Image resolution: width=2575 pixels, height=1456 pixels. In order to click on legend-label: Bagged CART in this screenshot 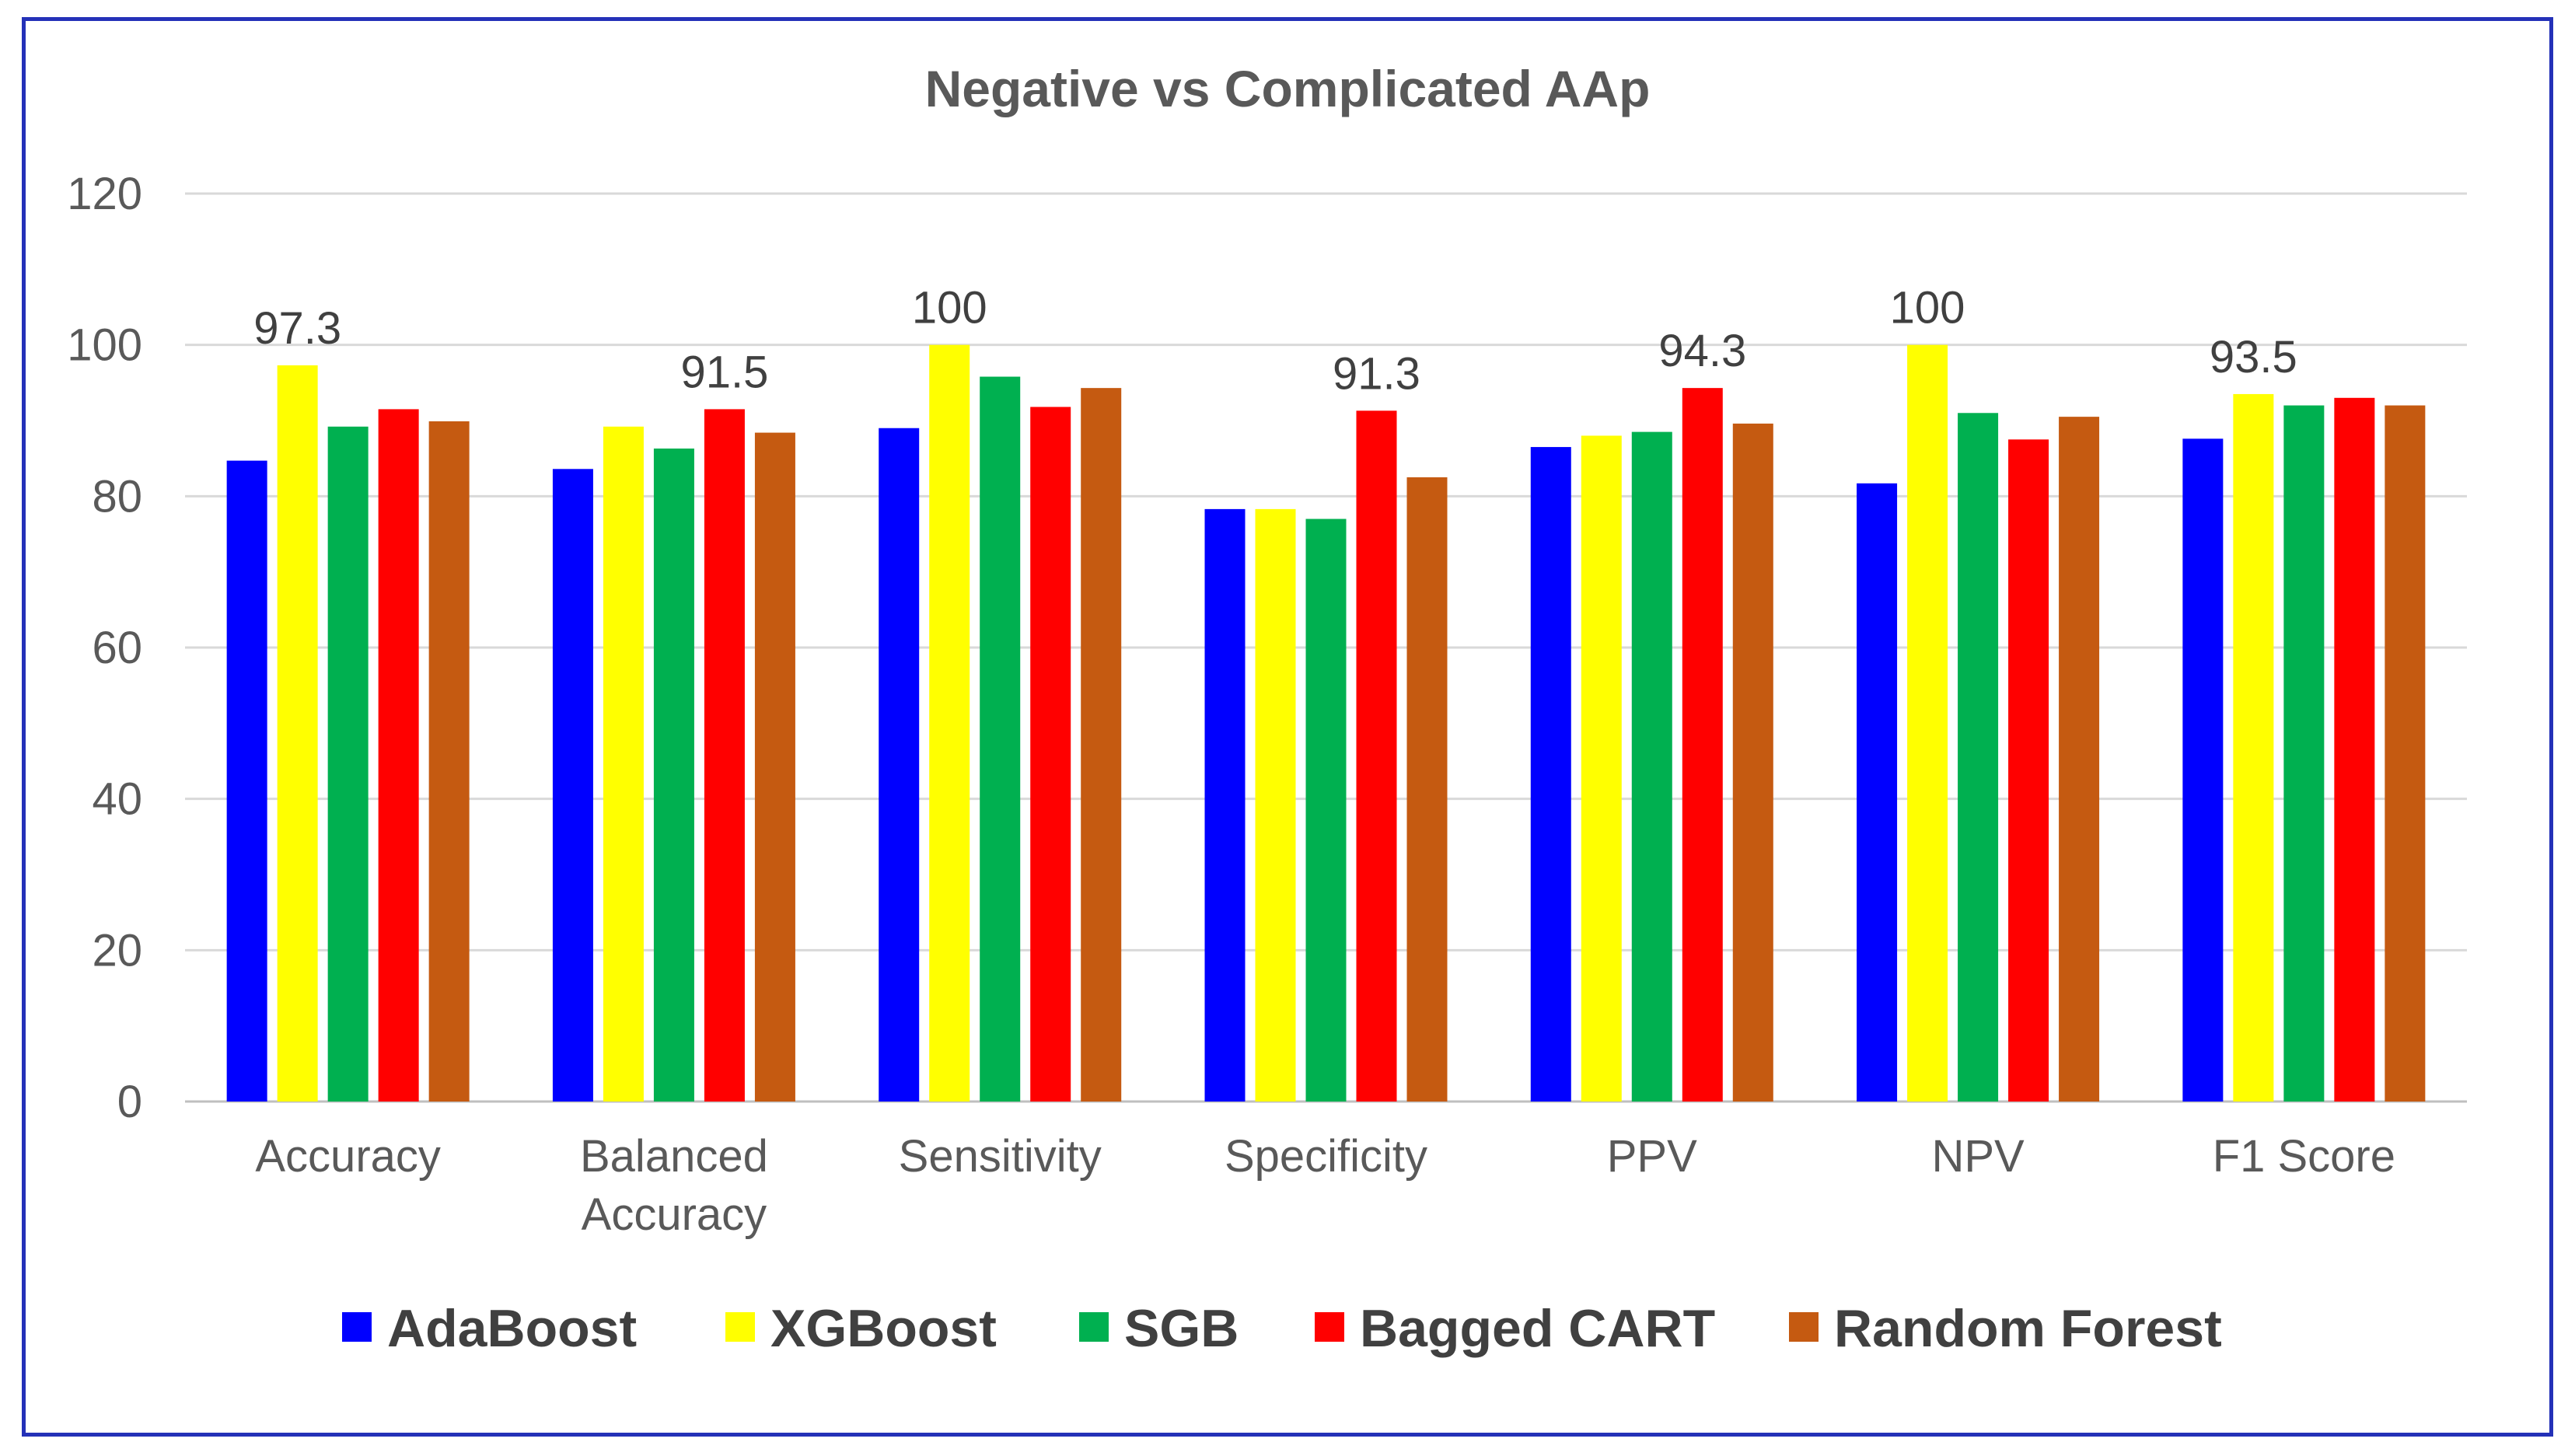, I will do `click(1537, 1329)`.